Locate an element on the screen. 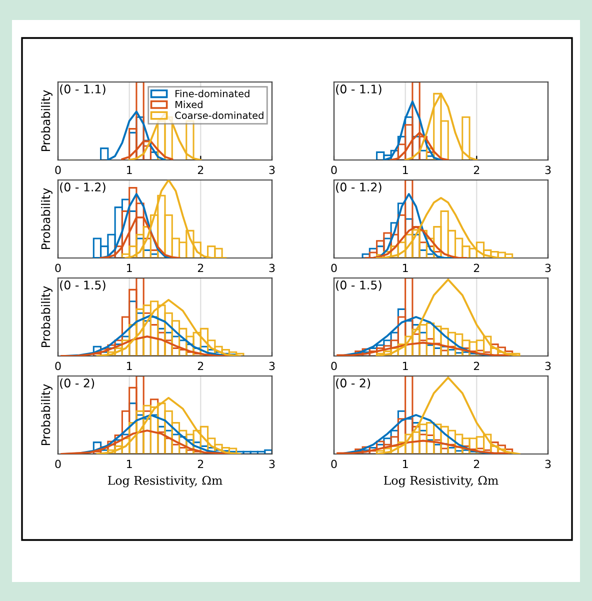  legend-label: Mixed is located at coordinates (189, 104).